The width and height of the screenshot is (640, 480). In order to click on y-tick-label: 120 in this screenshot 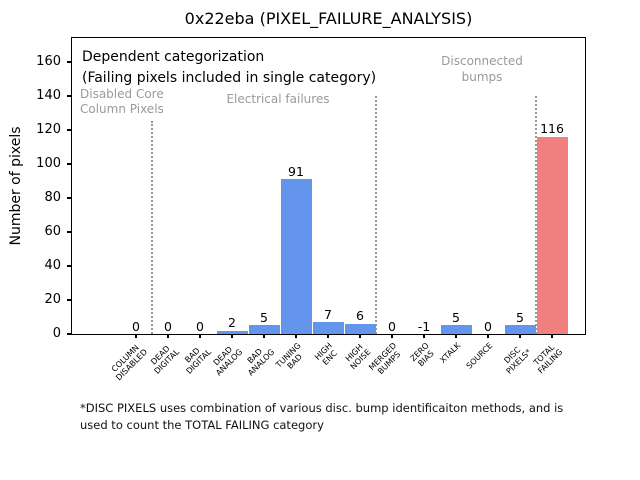, I will do `click(48, 129)`.